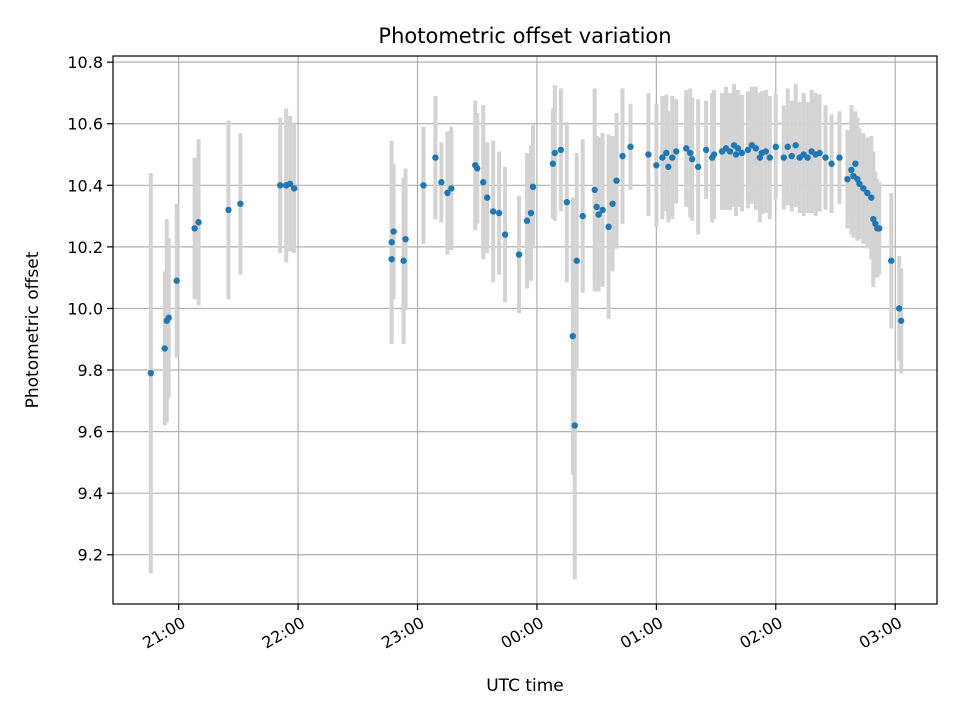  I want to click on y-tick-label: 10.6, so click(85, 124).